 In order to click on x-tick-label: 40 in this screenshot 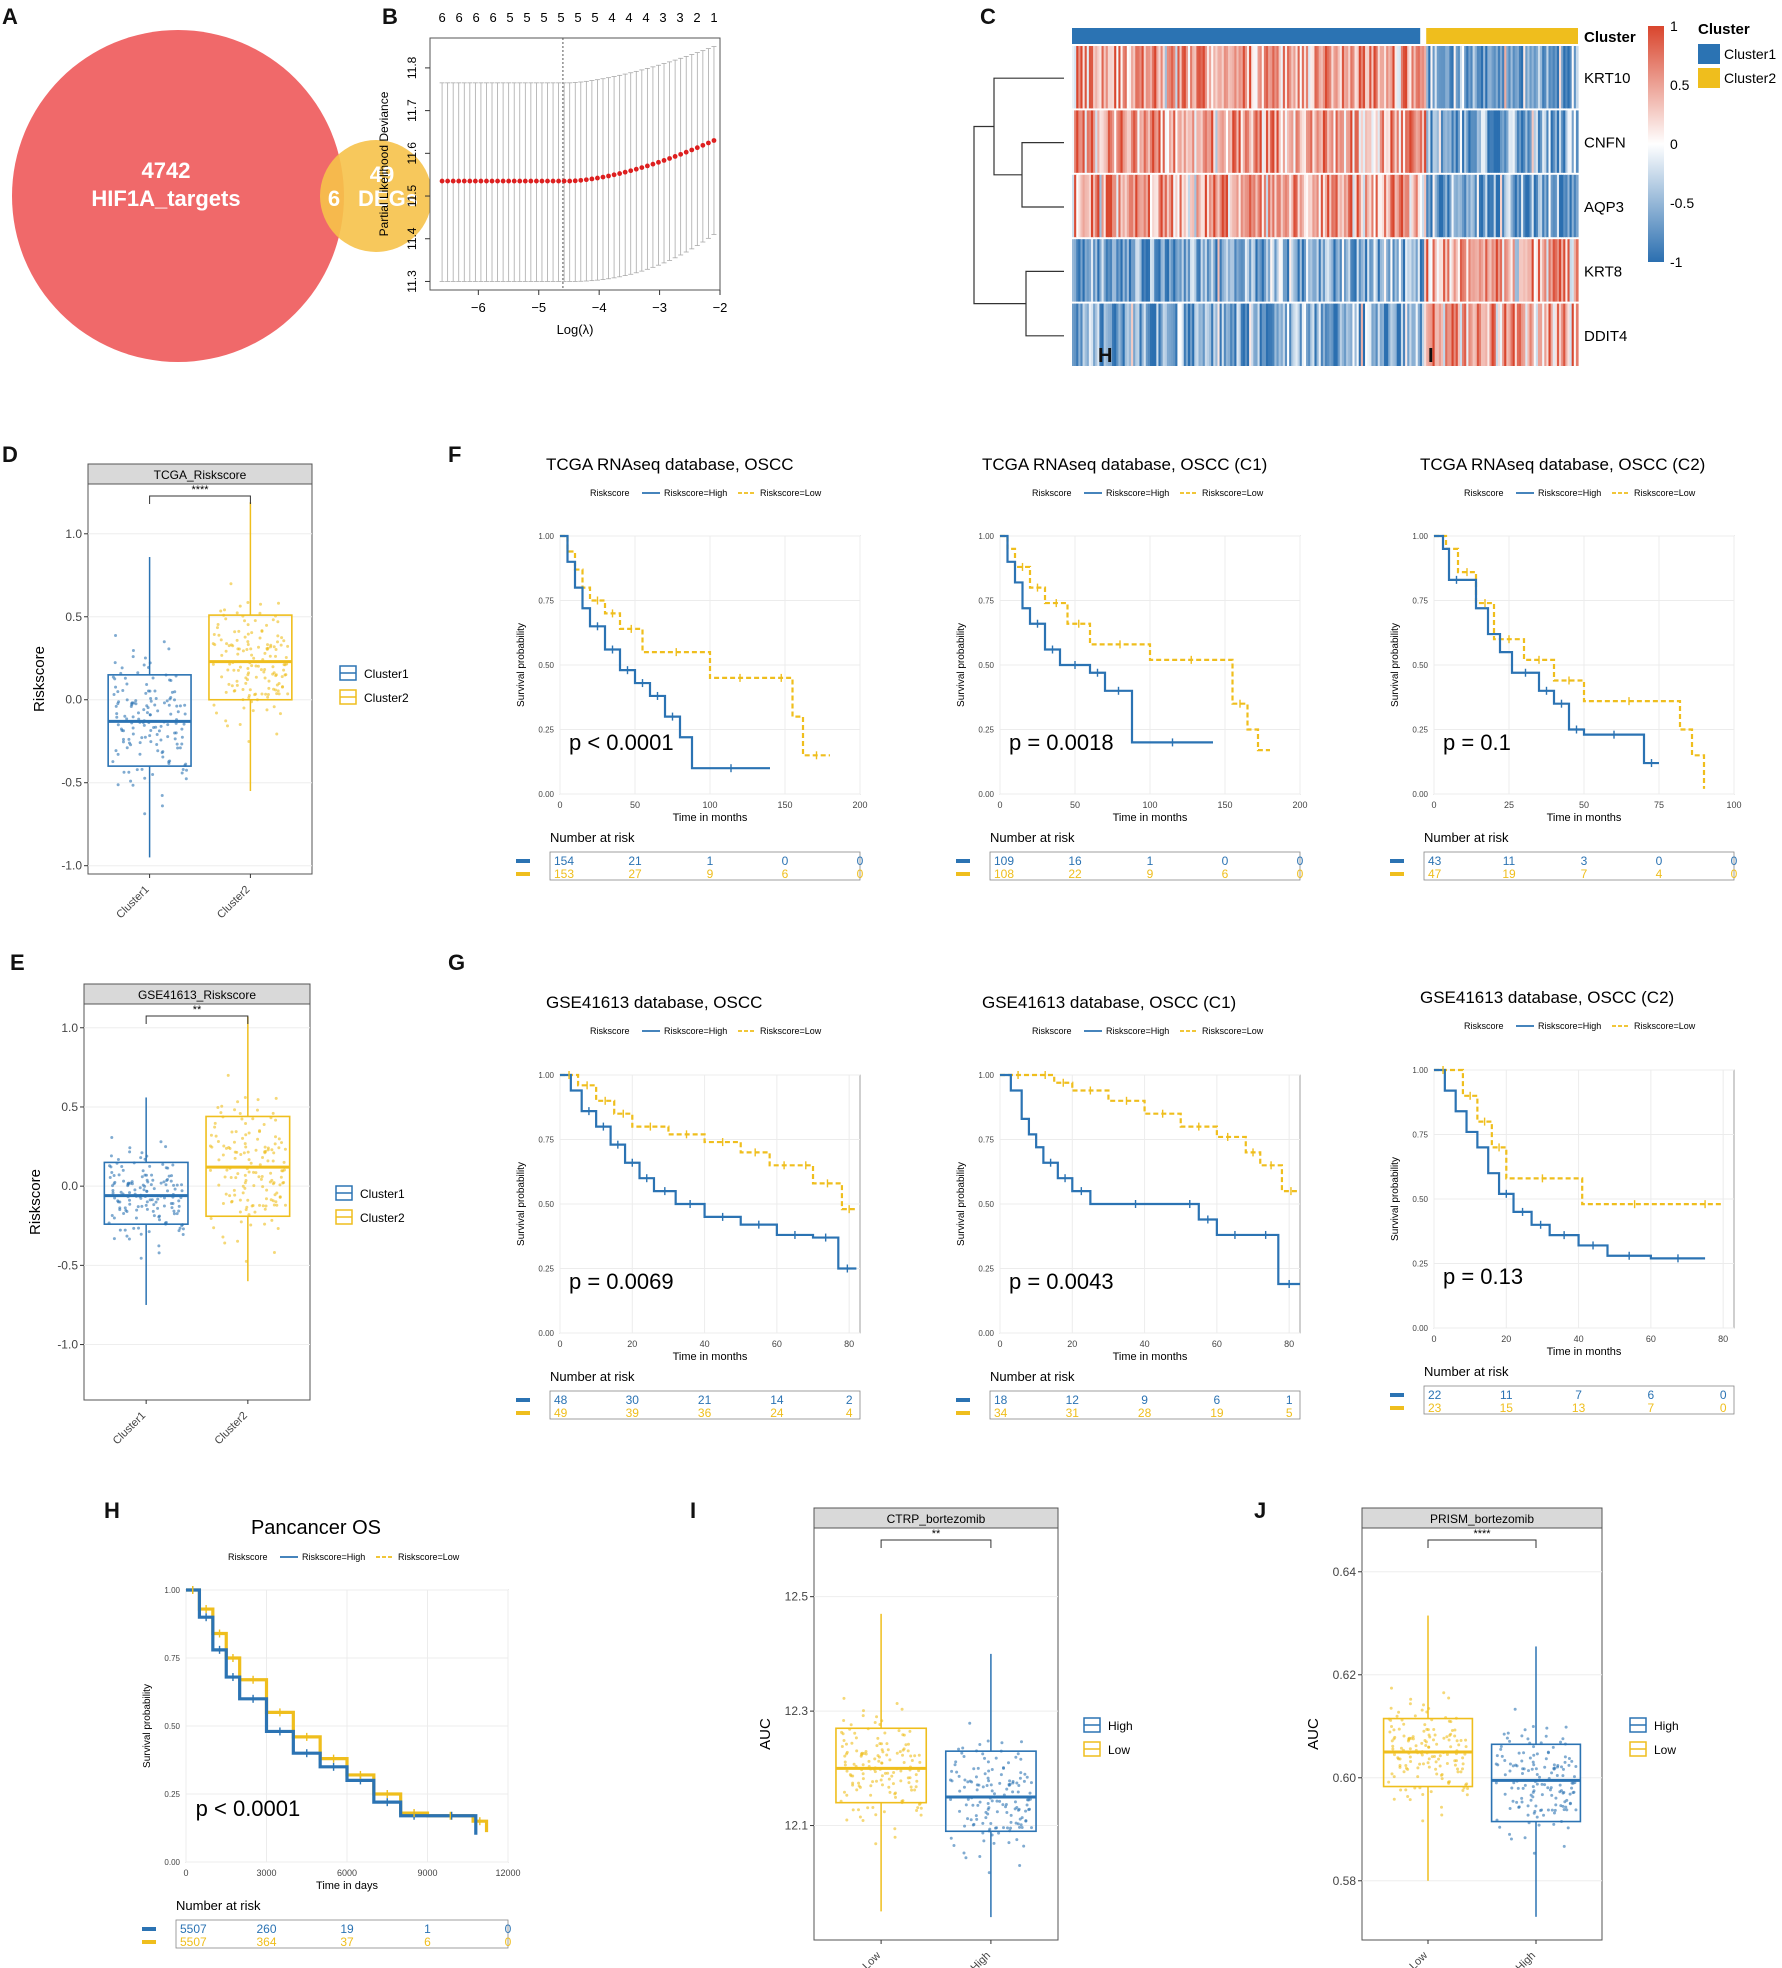, I will do `click(1579, 1339)`.